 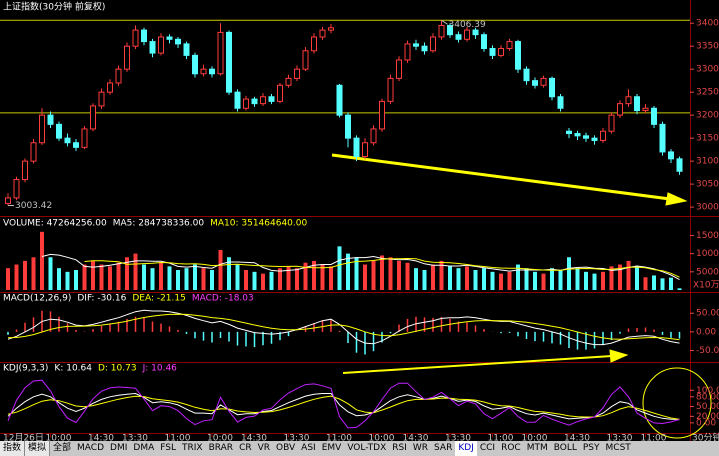 I want to click on x-tick-label: 11:00, so click(x=178, y=438).